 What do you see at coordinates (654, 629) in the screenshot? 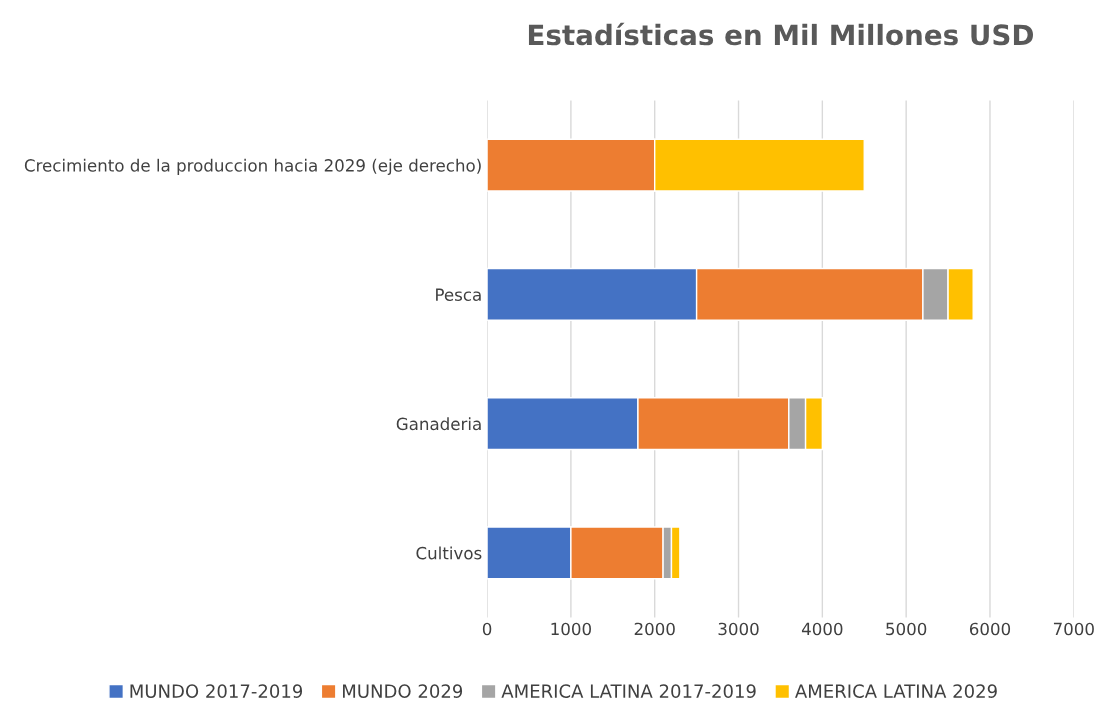
I see `x-tick-label: 2000` at bounding box center [654, 629].